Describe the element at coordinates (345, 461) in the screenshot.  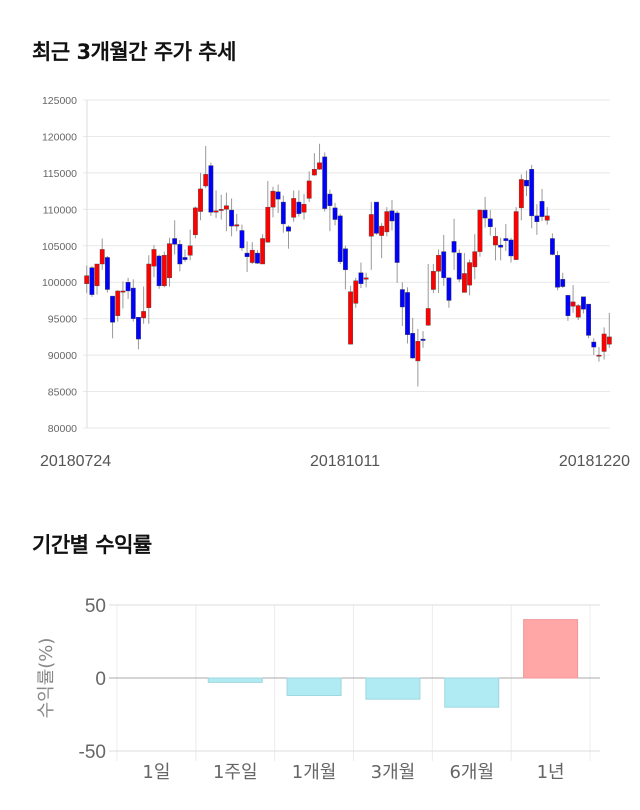
I see `x-tick-label: 20181011` at that location.